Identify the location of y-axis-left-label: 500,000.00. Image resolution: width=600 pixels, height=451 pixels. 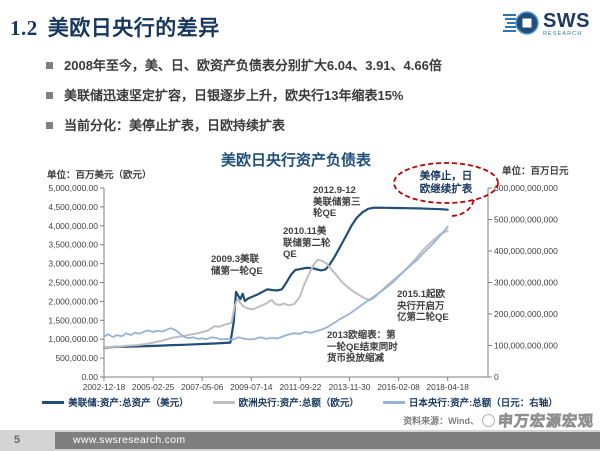
(76, 358).